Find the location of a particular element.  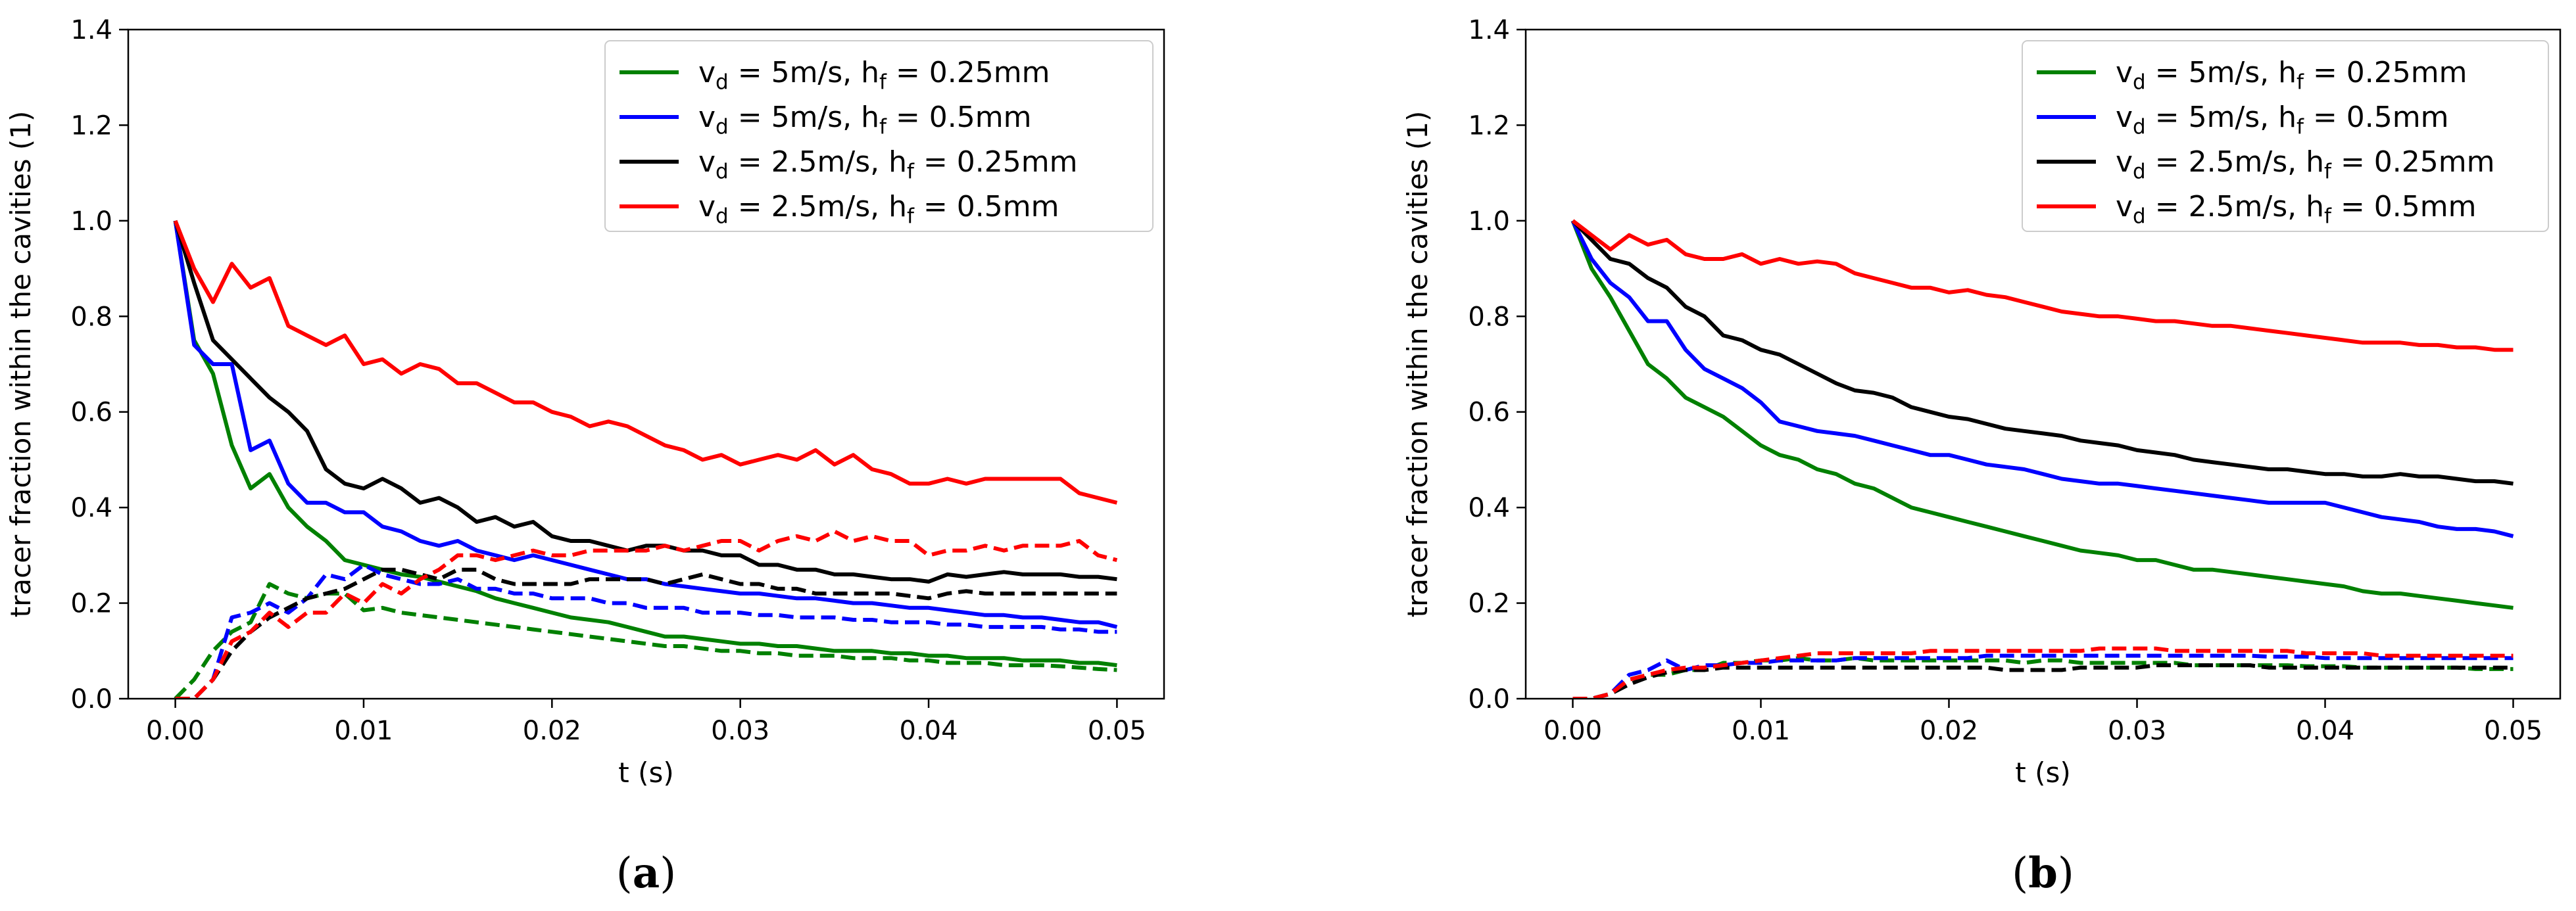

series-line-blue-solid is located at coordinates (2042, 379).